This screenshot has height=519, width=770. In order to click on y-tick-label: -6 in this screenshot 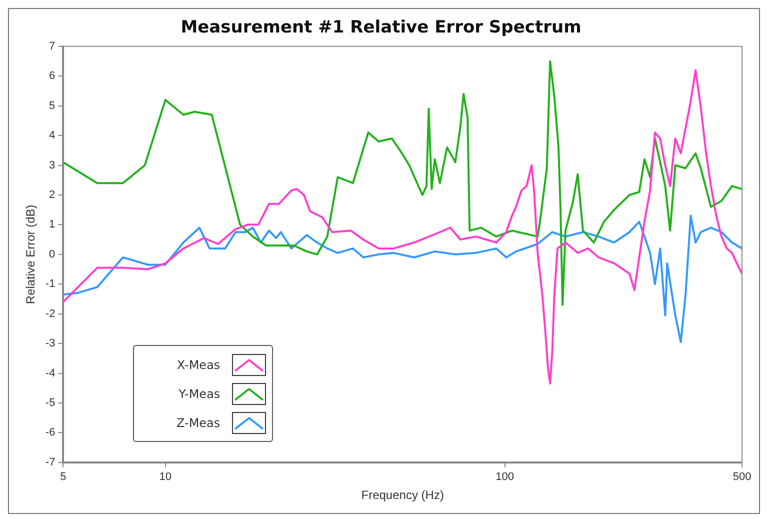, I will do `click(50, 432)`.